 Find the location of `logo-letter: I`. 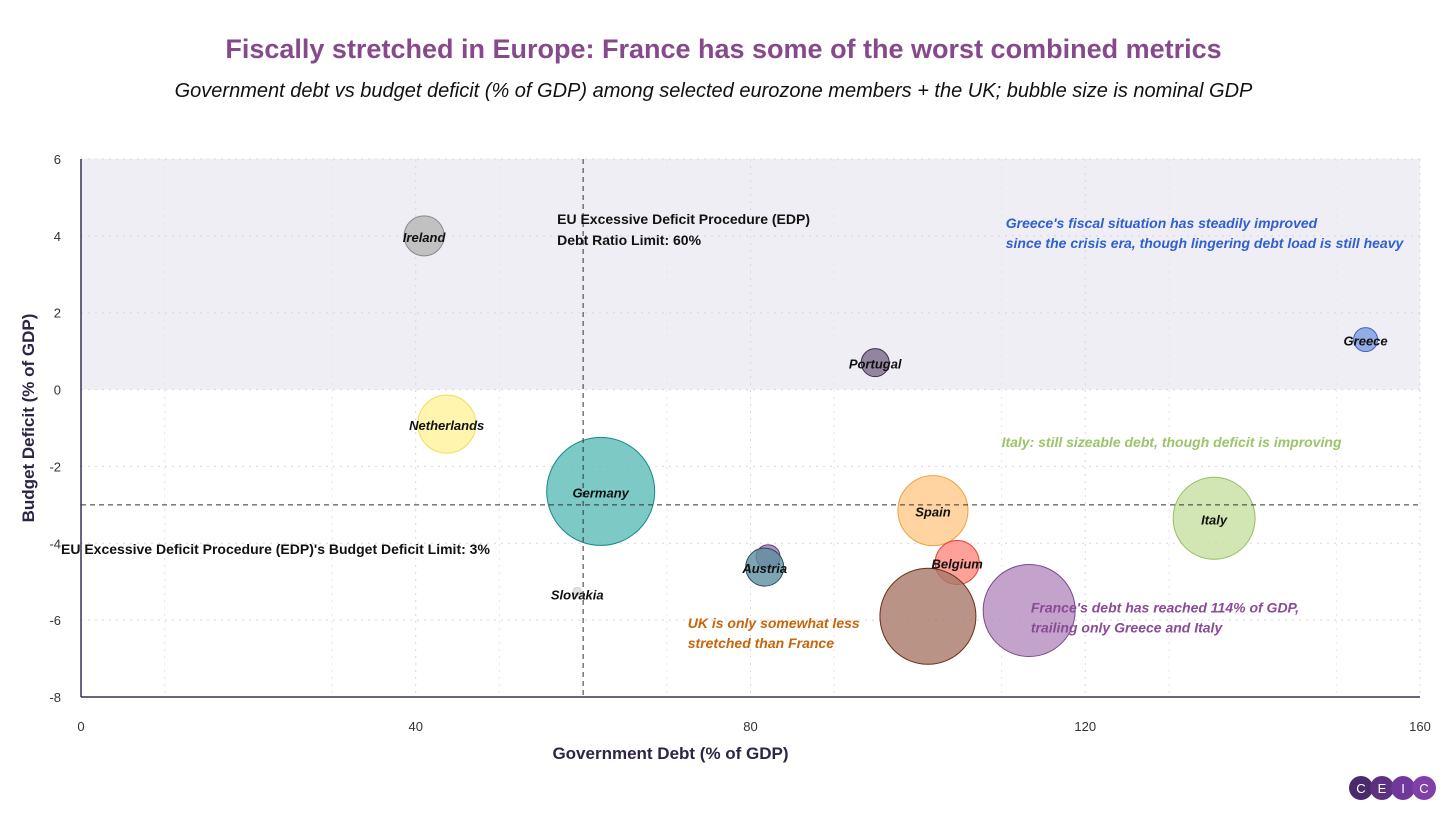

logo-letter: I is located at coordinates (1403, 788).